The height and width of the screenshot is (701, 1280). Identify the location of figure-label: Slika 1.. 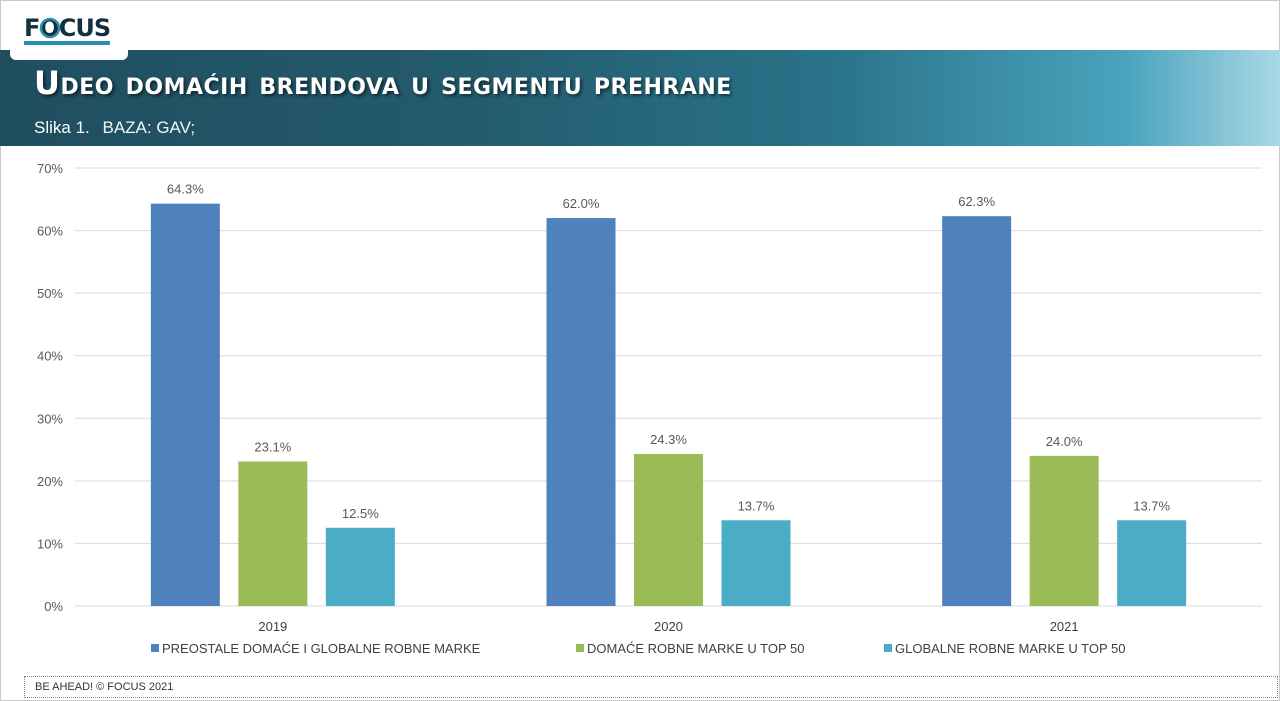
(62, 127).